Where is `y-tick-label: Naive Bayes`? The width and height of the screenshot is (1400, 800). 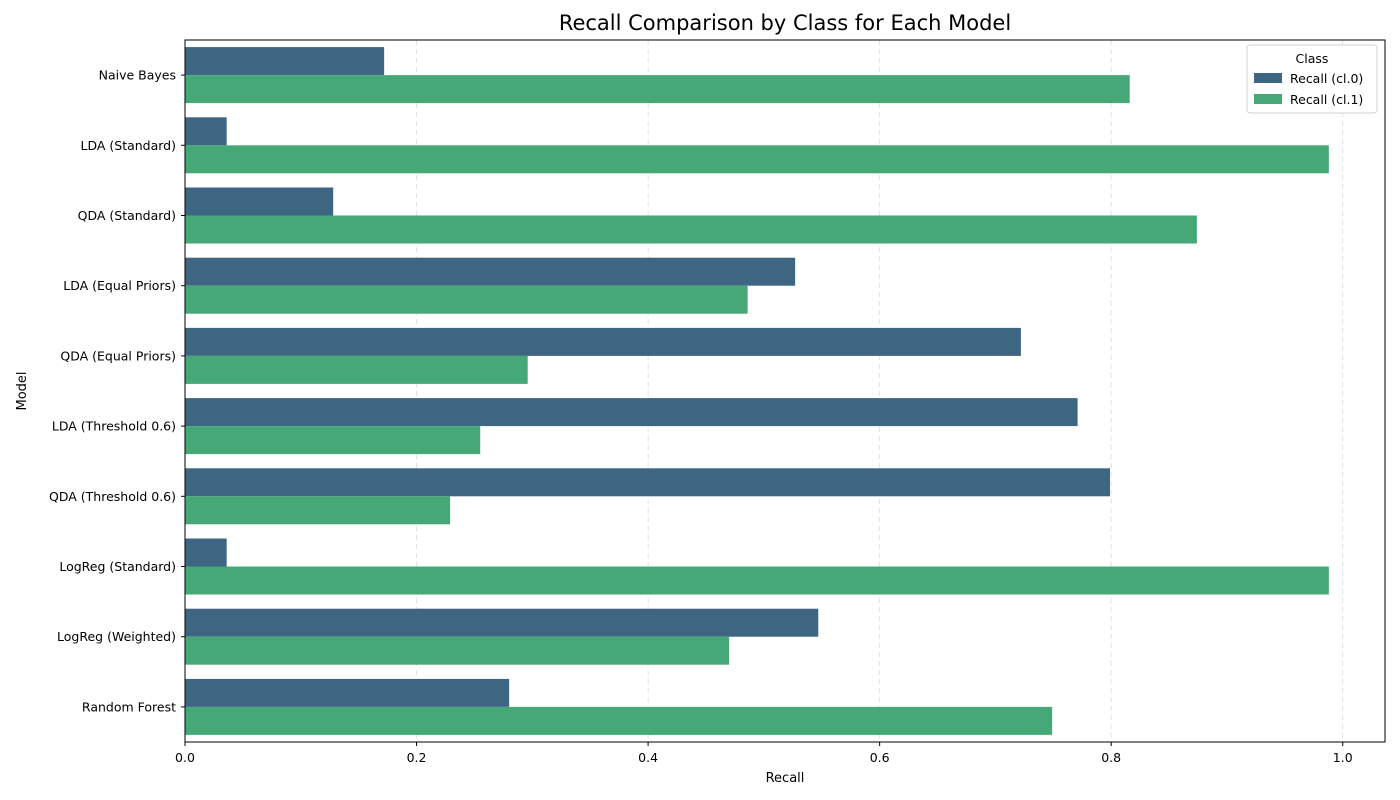
y-tick-label: Naive Bayes is located at coordinates (137, 75).